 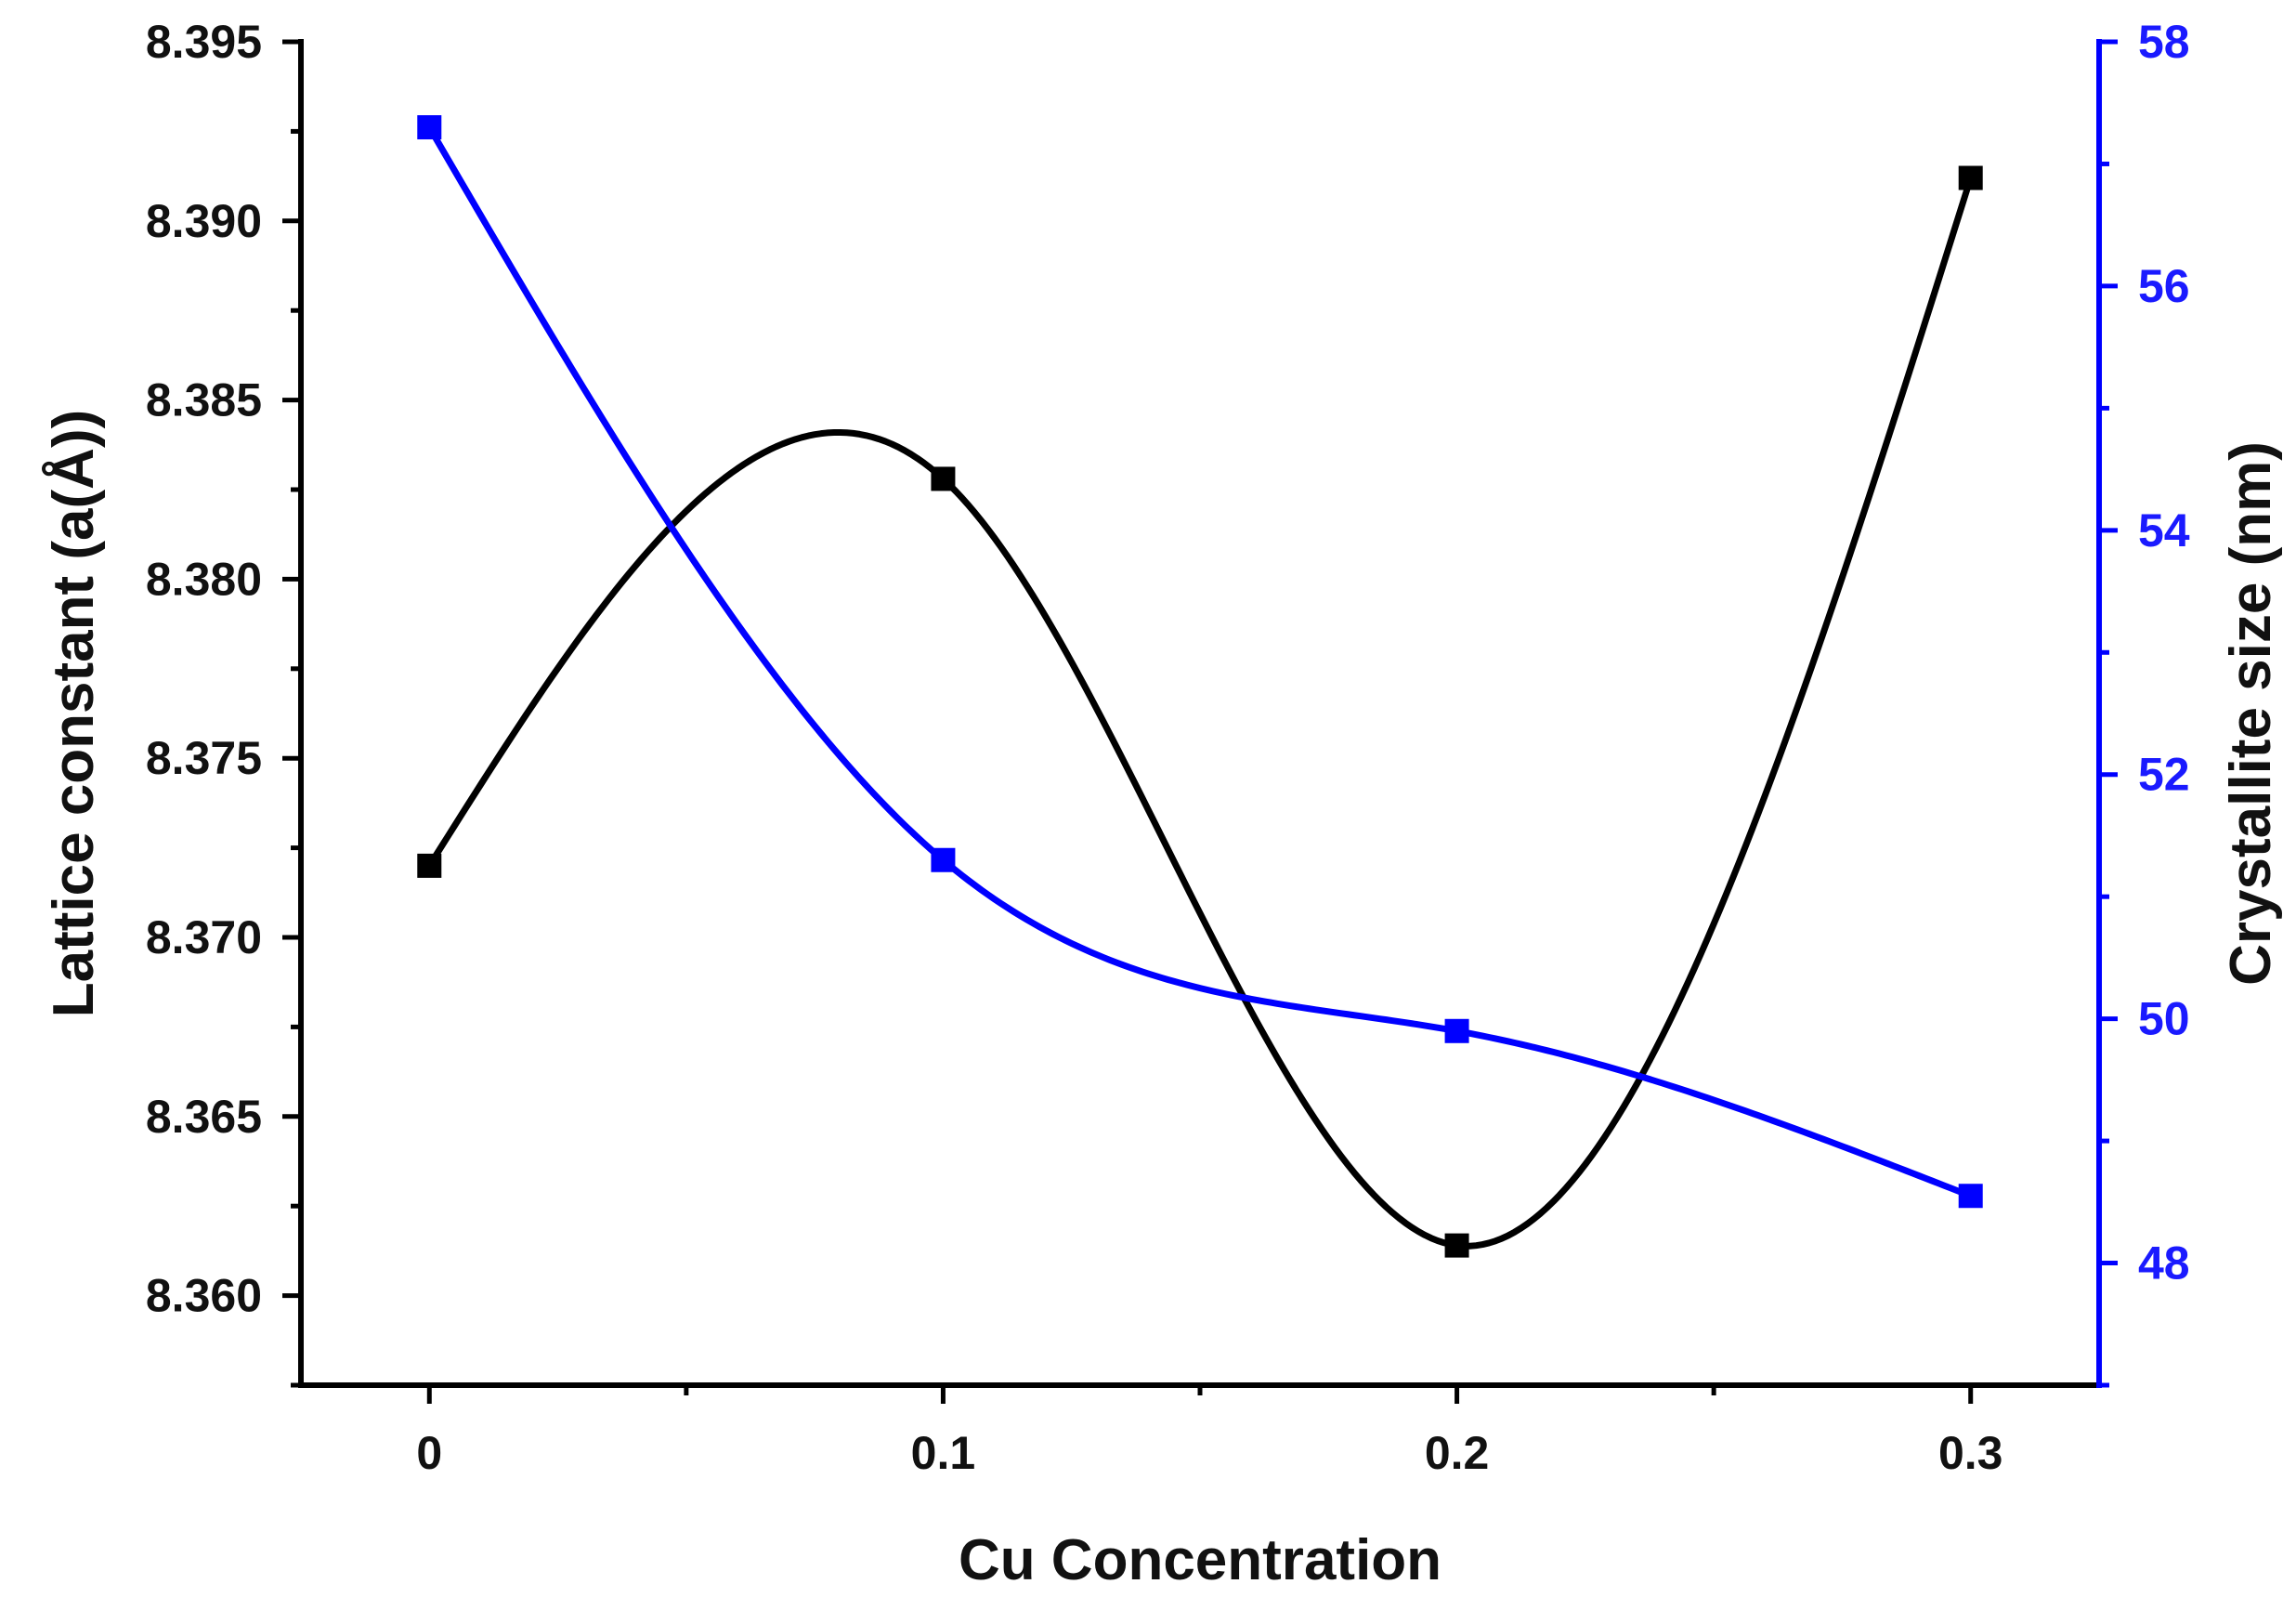 I want to click on left-y-tick-label: 8.385, so click(x=204, y=400).